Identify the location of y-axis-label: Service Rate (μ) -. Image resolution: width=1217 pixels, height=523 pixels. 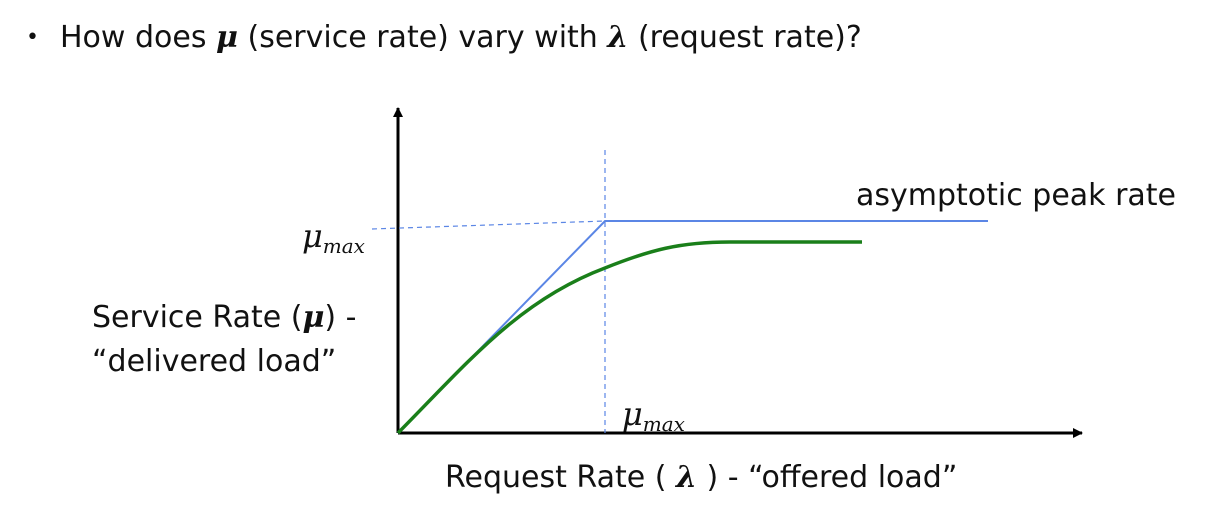
(224, 318).